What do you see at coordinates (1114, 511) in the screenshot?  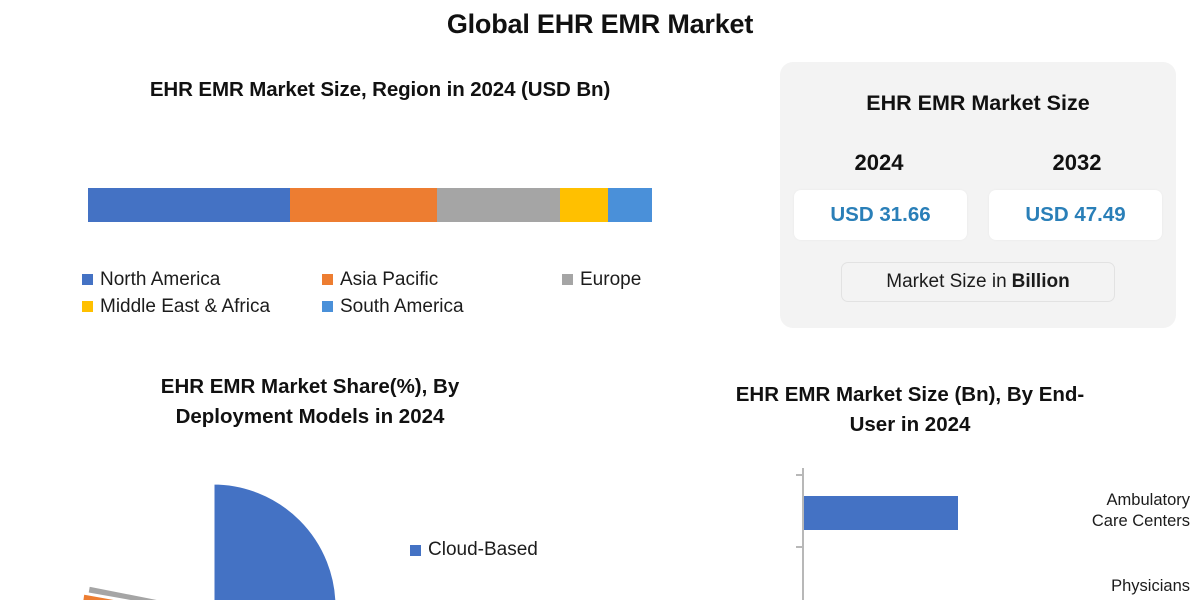 I see `category-label-ambulatory-care-centers: Ambulatory Care Centers` at bounding box center [1114, 511].